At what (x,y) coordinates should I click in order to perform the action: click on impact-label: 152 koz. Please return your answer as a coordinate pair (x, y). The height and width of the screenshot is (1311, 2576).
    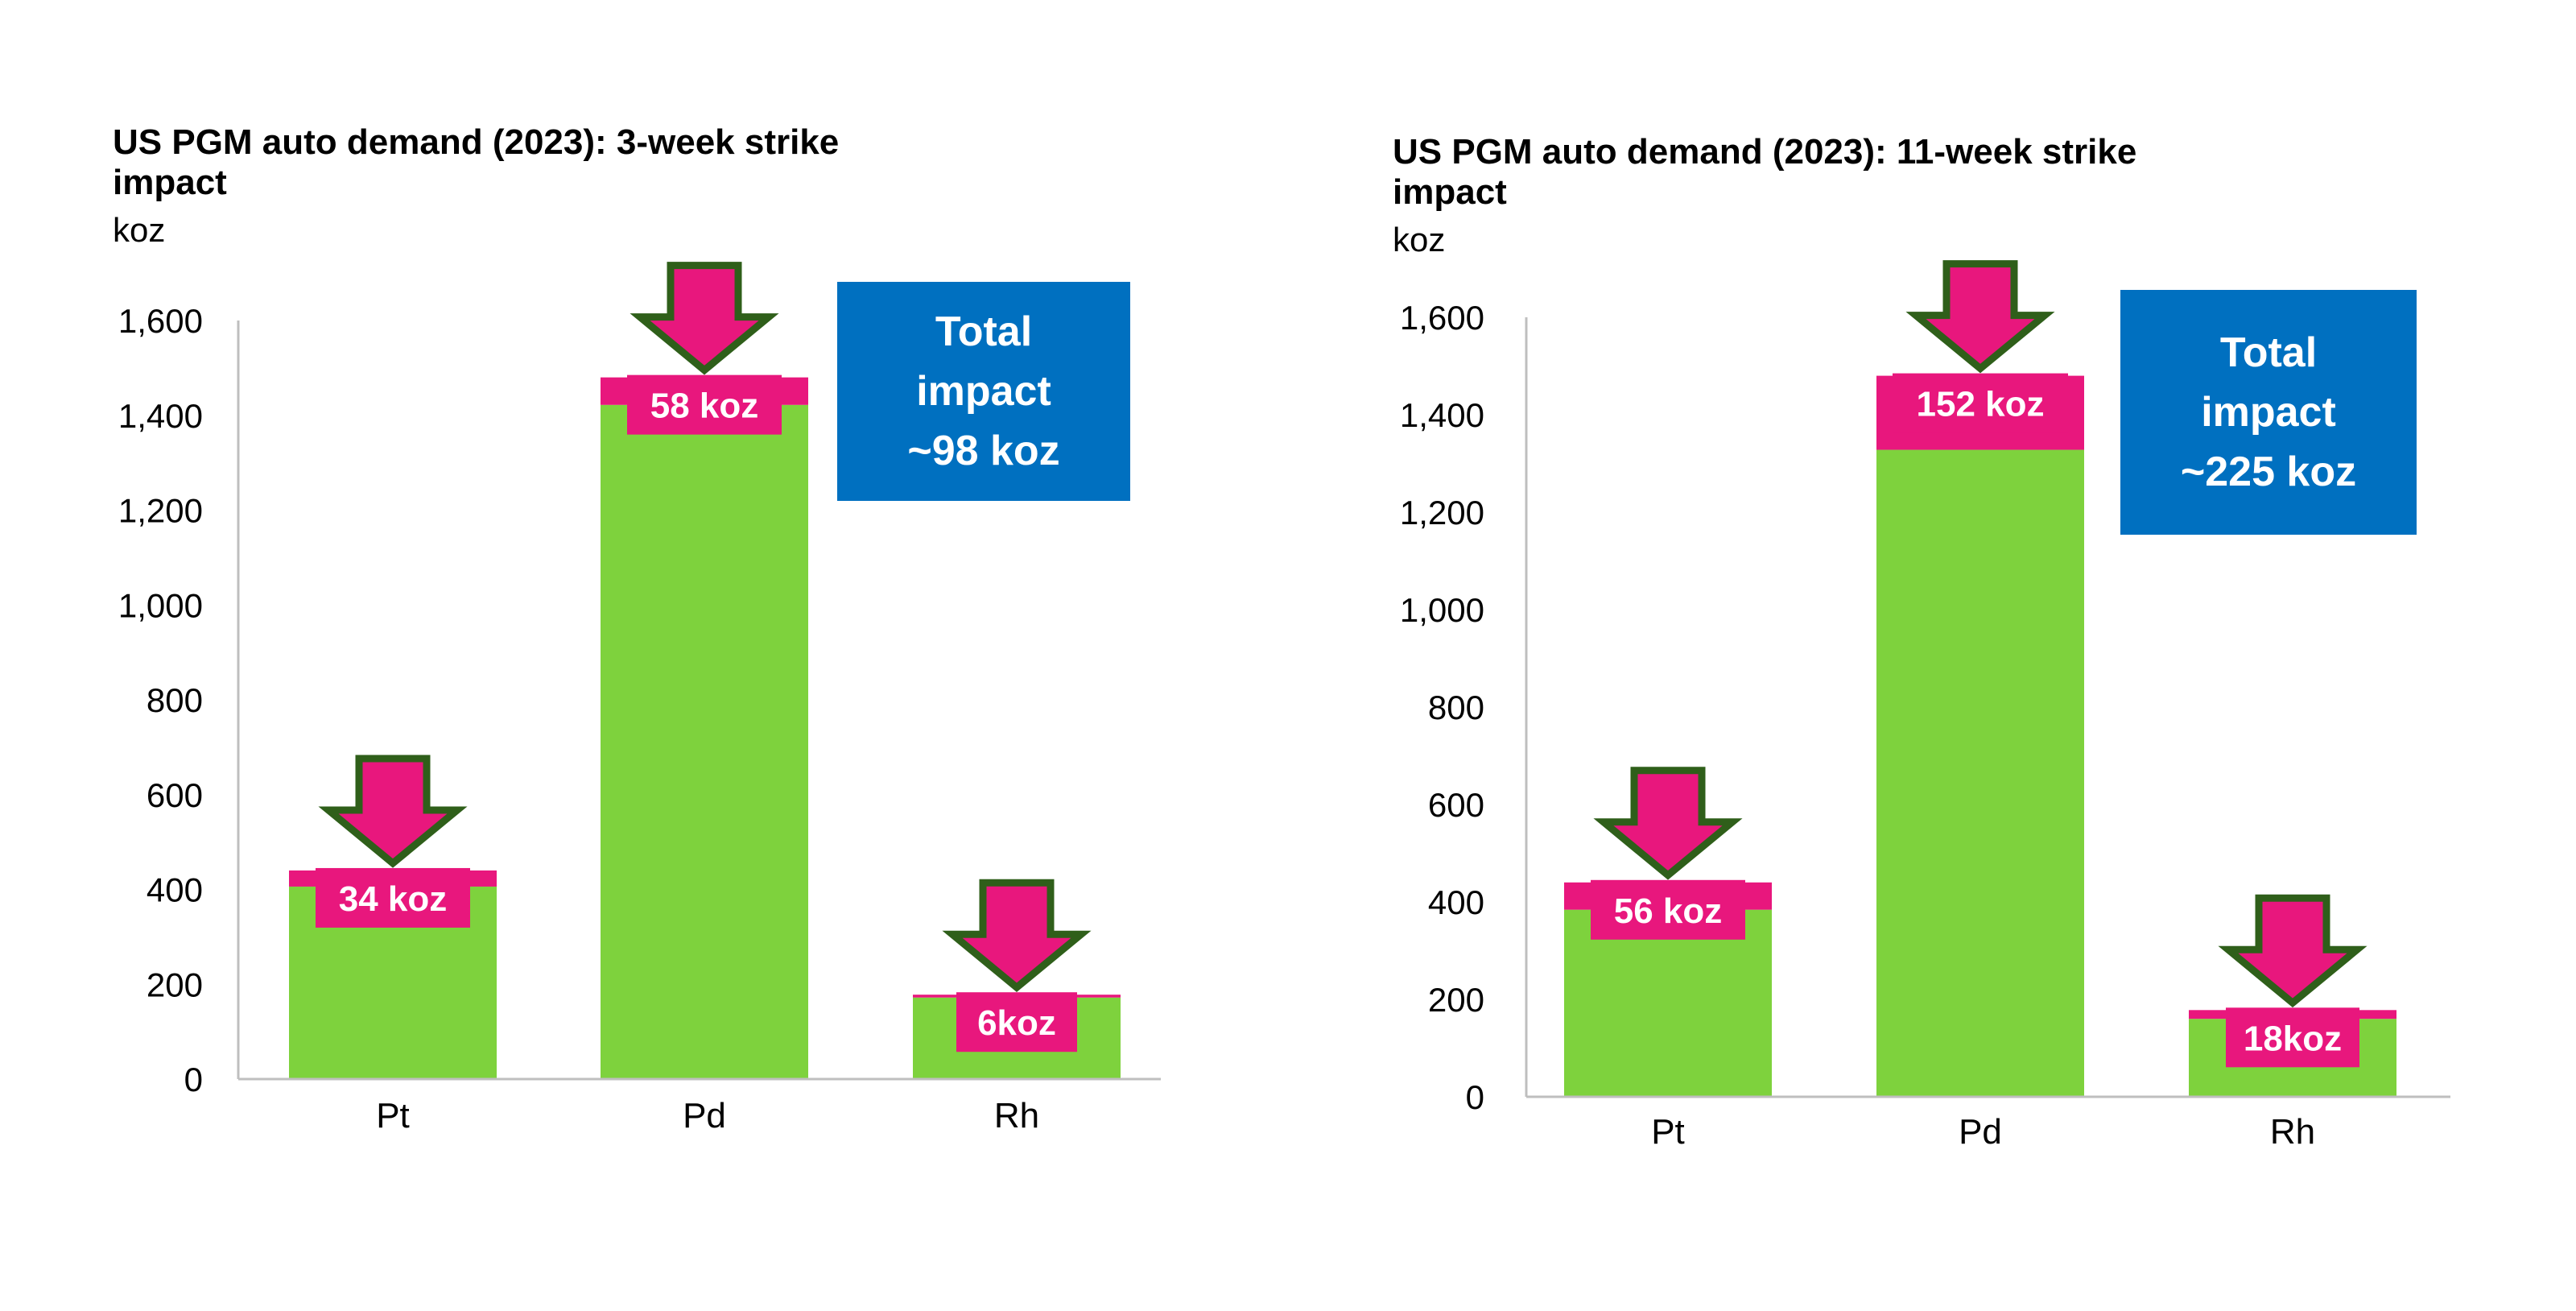
    Looking at the image, I should click on (1981, 404).